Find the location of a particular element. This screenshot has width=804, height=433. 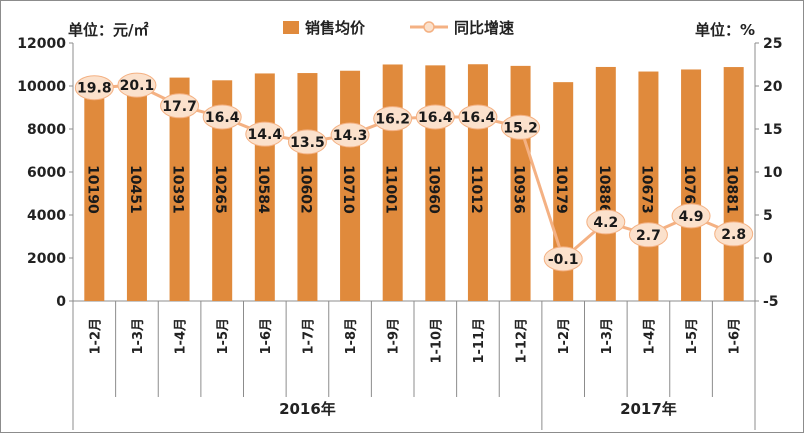

bar-value-label: 10602 is located at coordinates (305, 189).